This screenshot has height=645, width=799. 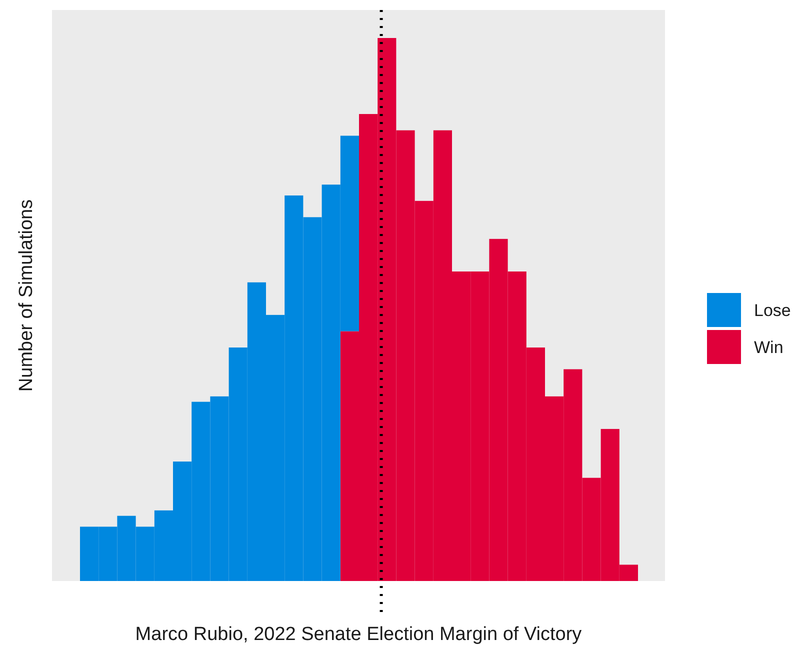 I want to click on legend-label: Win, so click(x=769, y=347).